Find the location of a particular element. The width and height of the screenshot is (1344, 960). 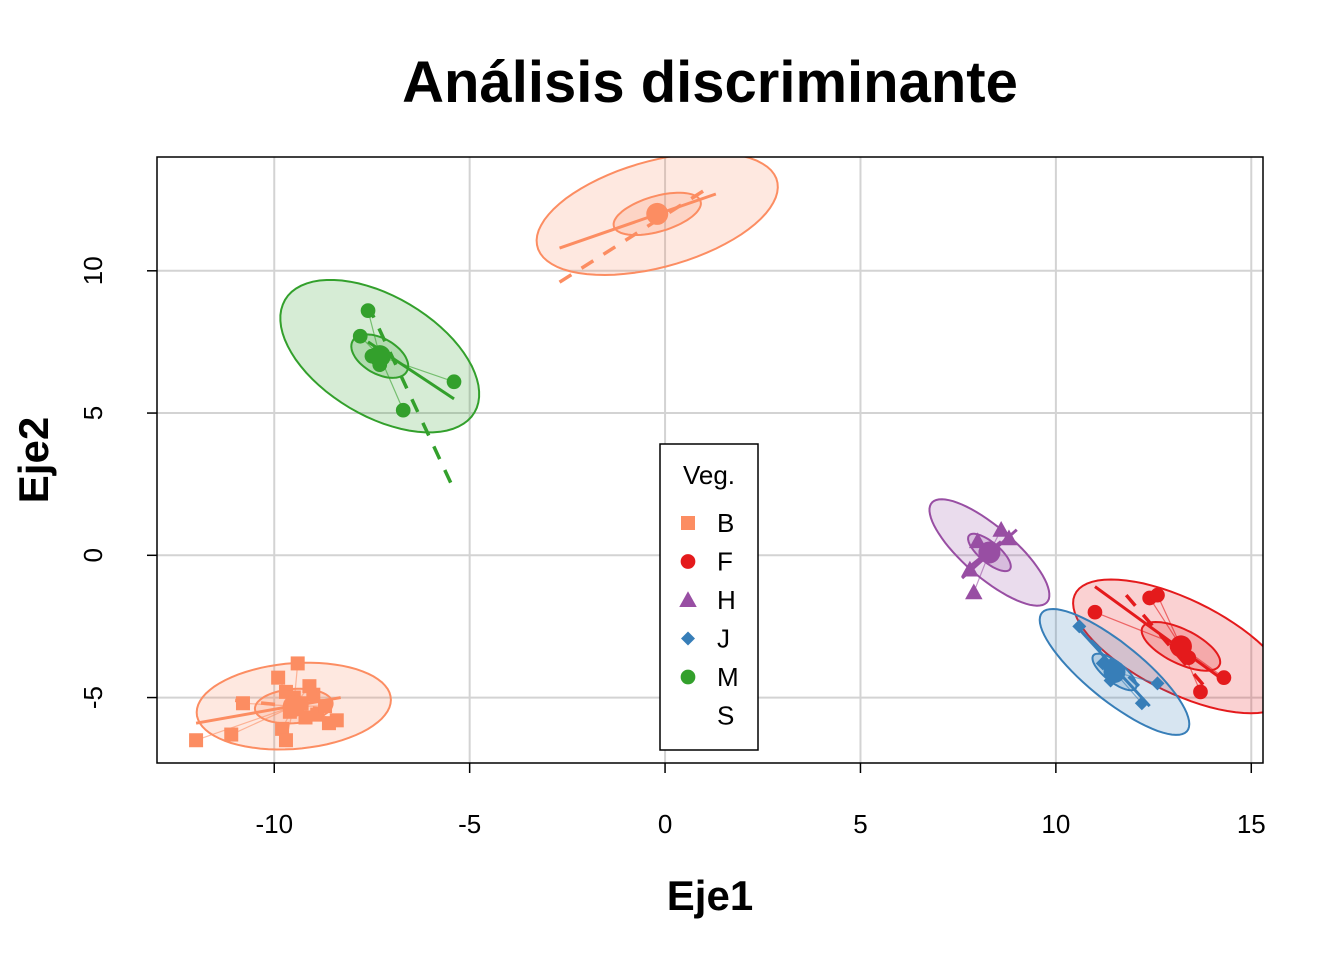

legend-label: H is located at coordinates (726, 600).